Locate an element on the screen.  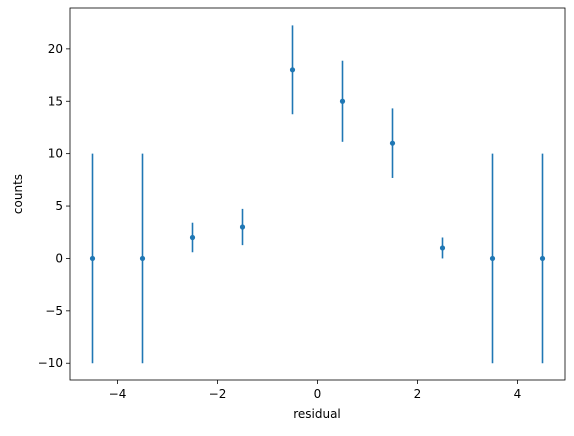
x-tick-label: 2 is located at coordinates (418, 394).